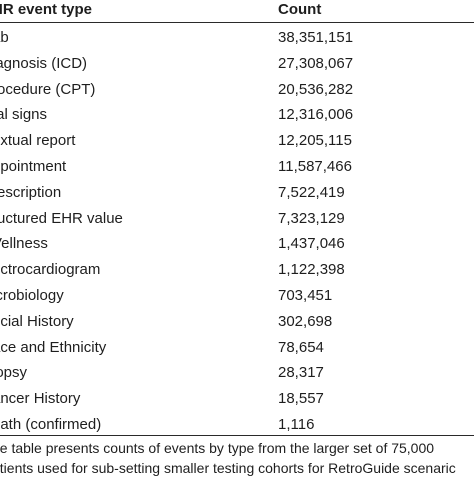 This screenshot has width=474, height=478. Describe the element at coordinates (40, 399) in the screenshot. I see `event-type-cell: ancer History` at that location.